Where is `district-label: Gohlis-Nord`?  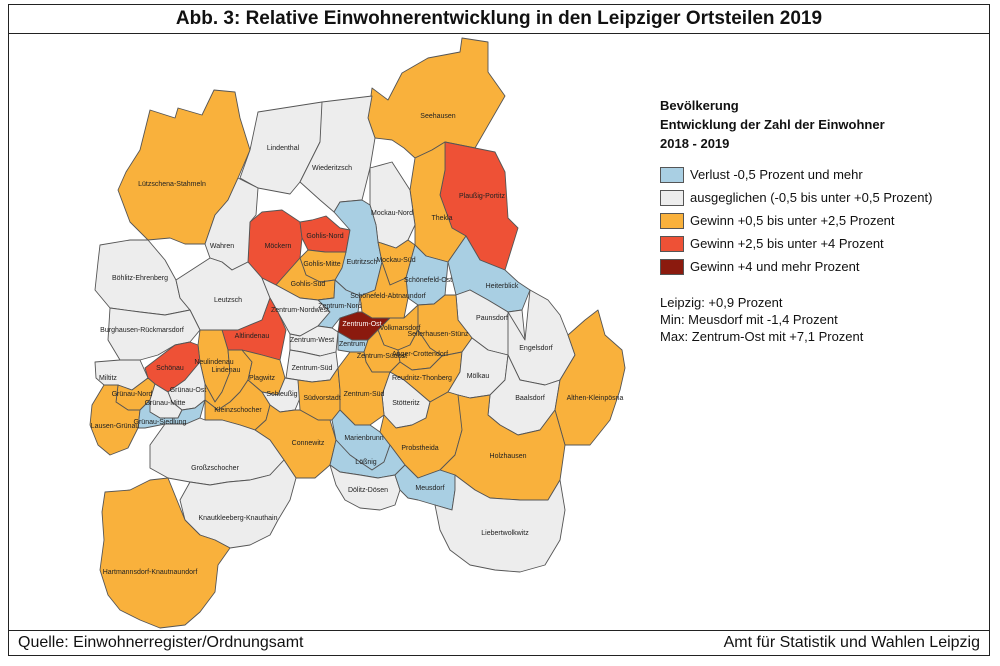 district-label: Gohlis-Nord is located at coordinates (324, 236).